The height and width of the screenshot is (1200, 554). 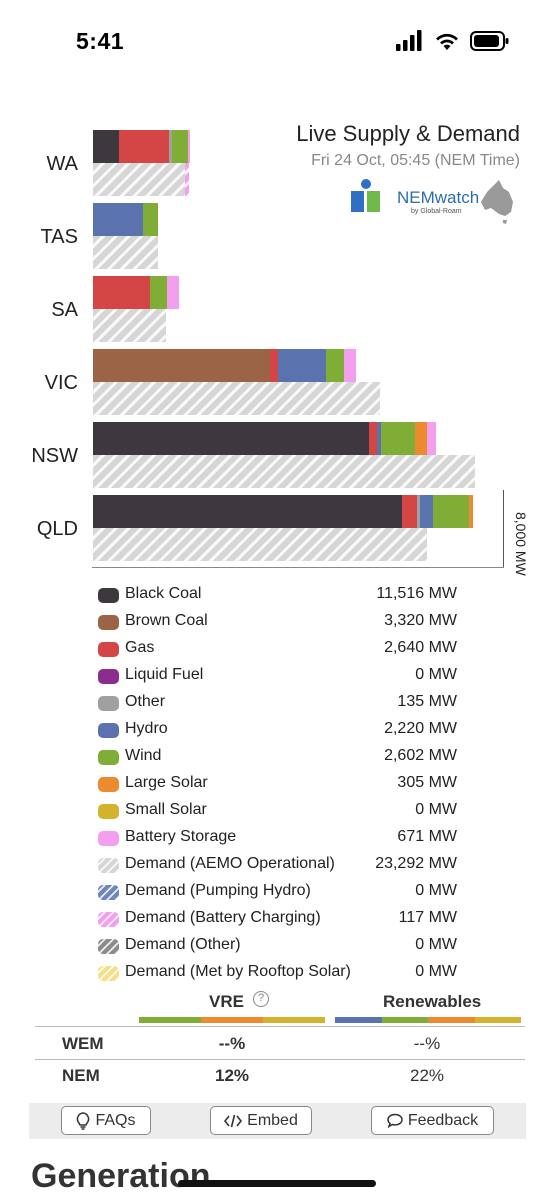 I want to click on legend-item-brown-coal: Brown Coal 3,320 MW, so click(x=281, y=624).